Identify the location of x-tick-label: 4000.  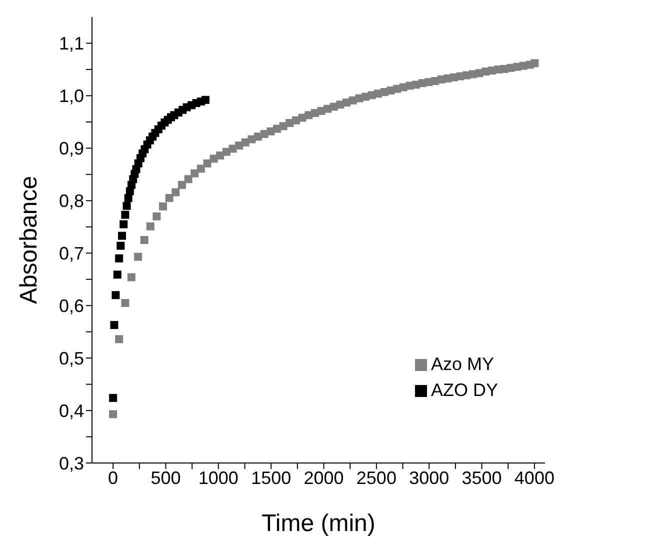
(534, 478).